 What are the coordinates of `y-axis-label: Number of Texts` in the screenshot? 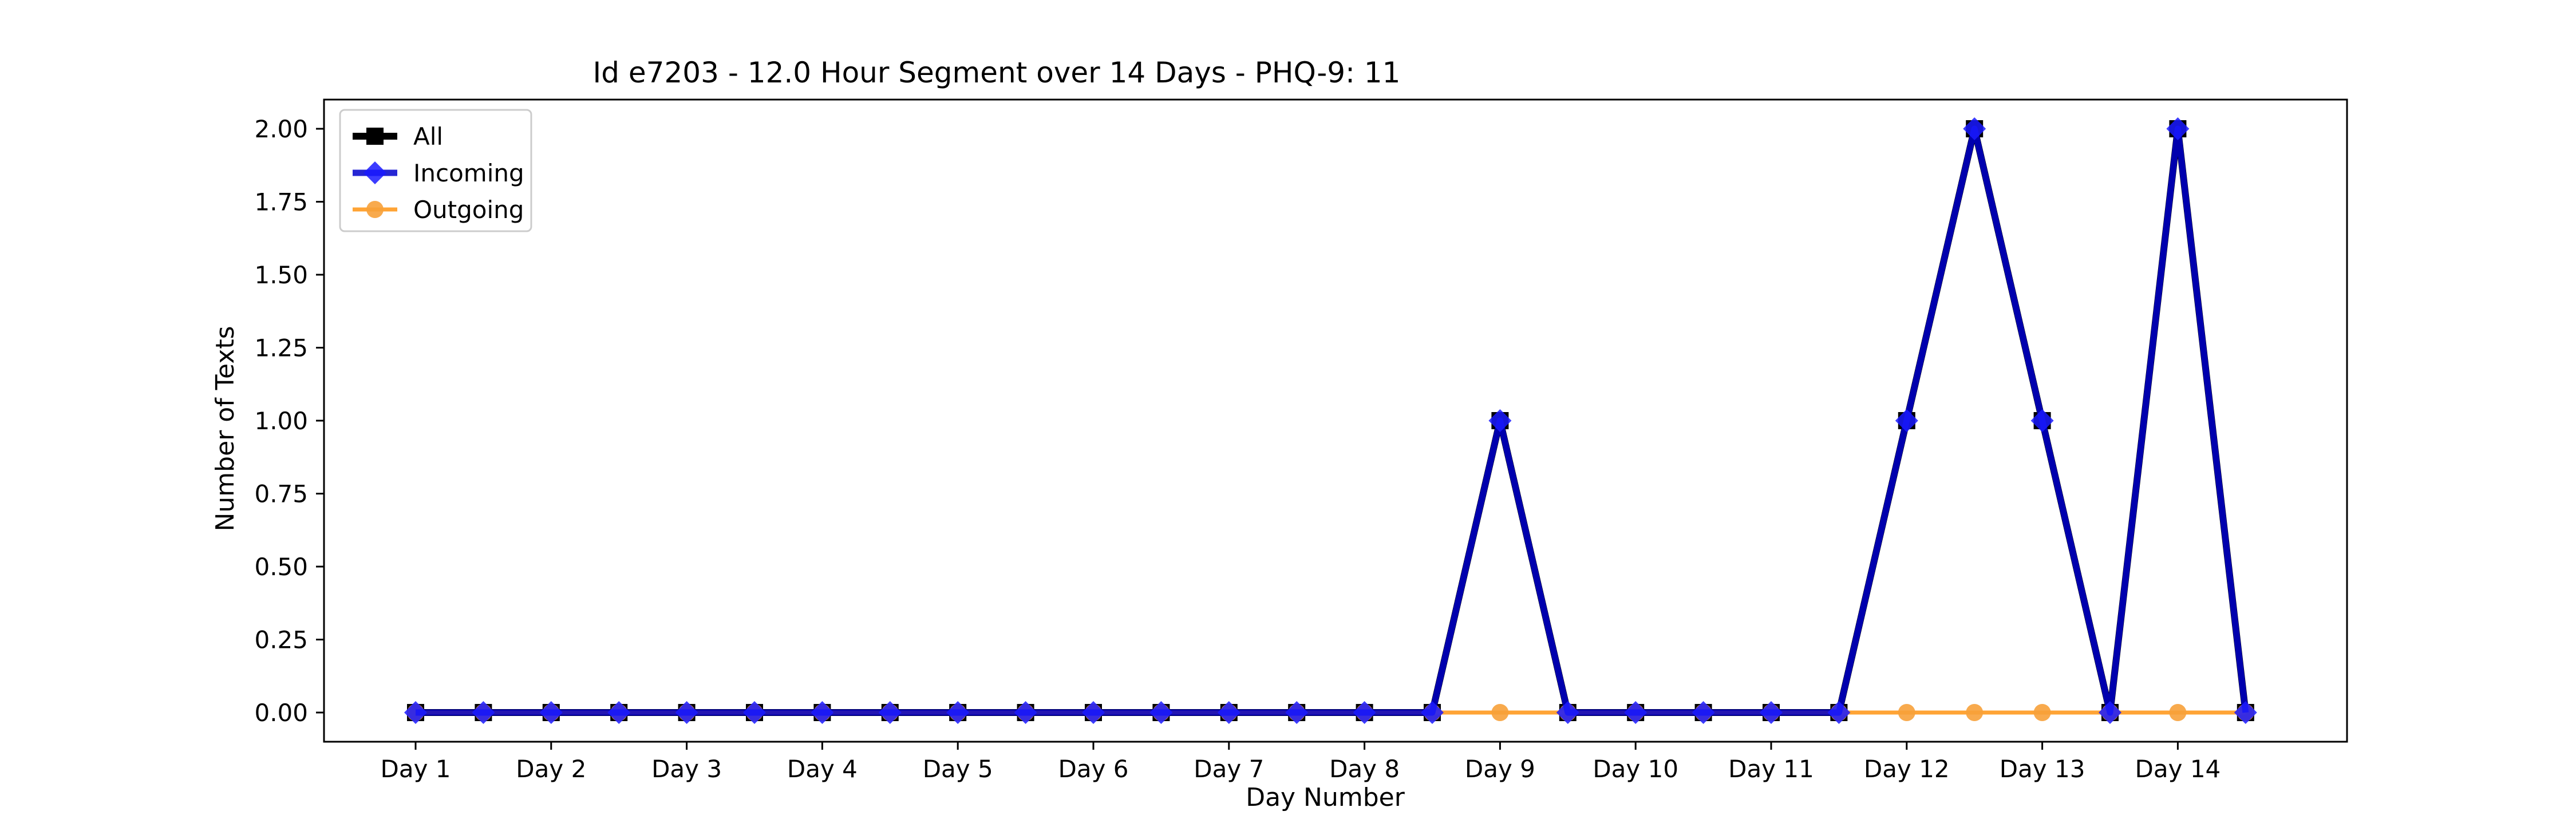 It's located at (225, 428).